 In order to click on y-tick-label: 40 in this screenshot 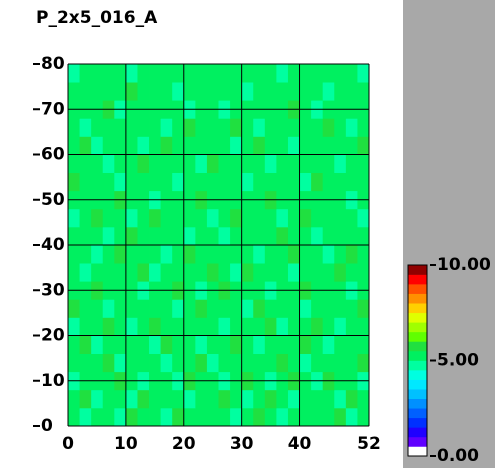, I will do `click(53, 245)`.